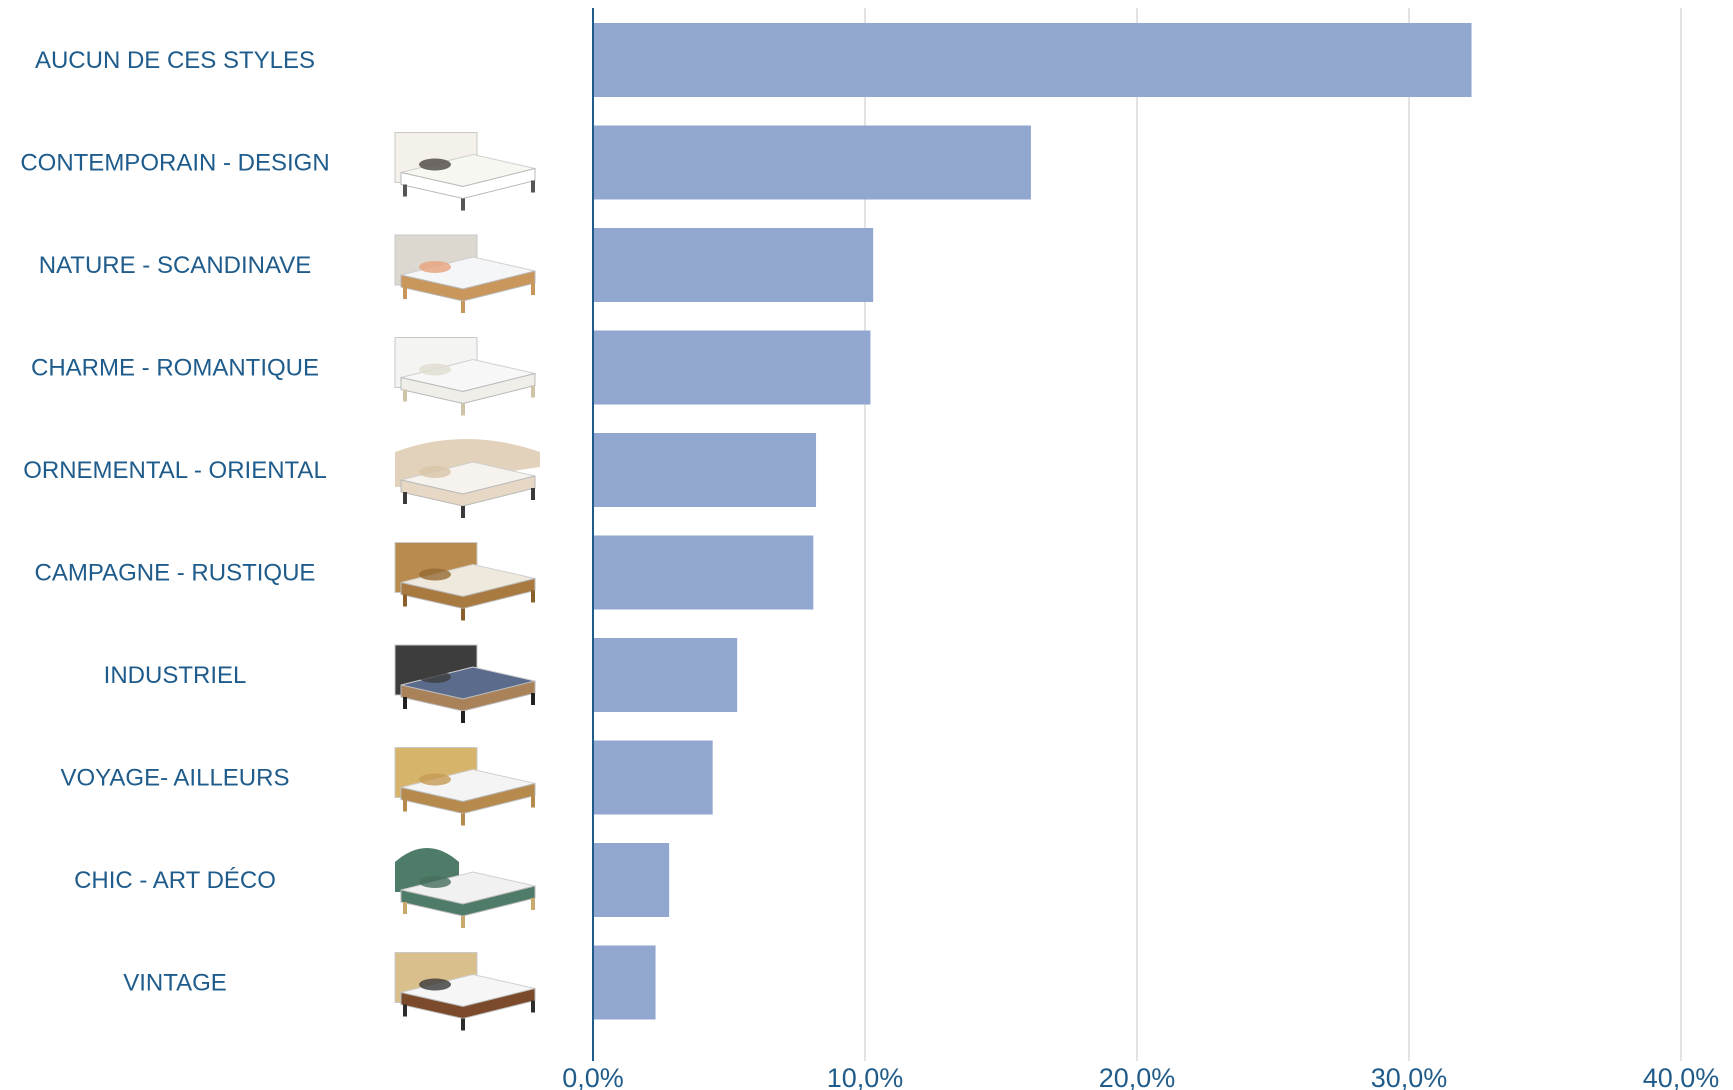  What do you see at coordinates (465, 991) in the screenshot?
I see `bed-vintage-icon` at bounding box center [465, 991].